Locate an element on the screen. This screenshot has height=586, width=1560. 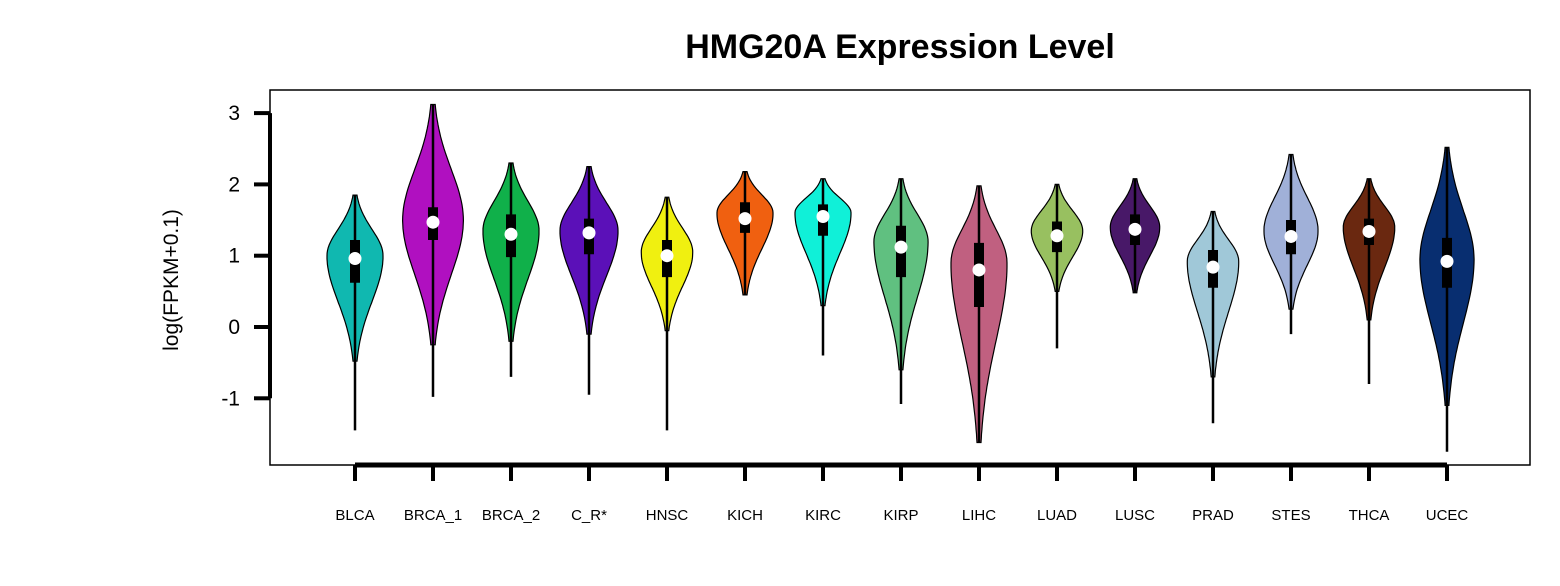
violin-kirp is located at coordinates (901, 291).